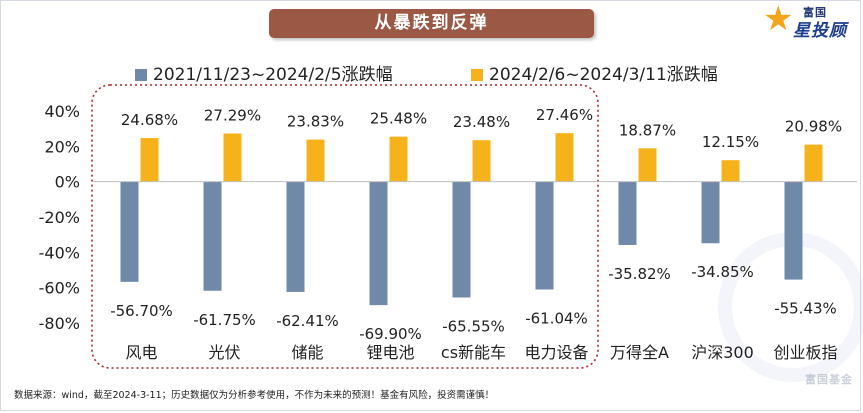 This screenshot has height=413, width=863. I want to click on data-label-series-2: 27.29%, so click(232, 115).